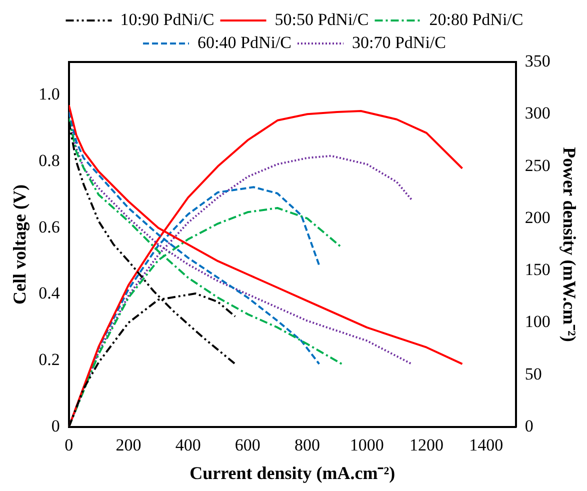 The width and height of the screenshot is (587, 491). Describe the element at coordinates (129, 445) in the screenshot. I see `x-tick-label: 200` at that location.